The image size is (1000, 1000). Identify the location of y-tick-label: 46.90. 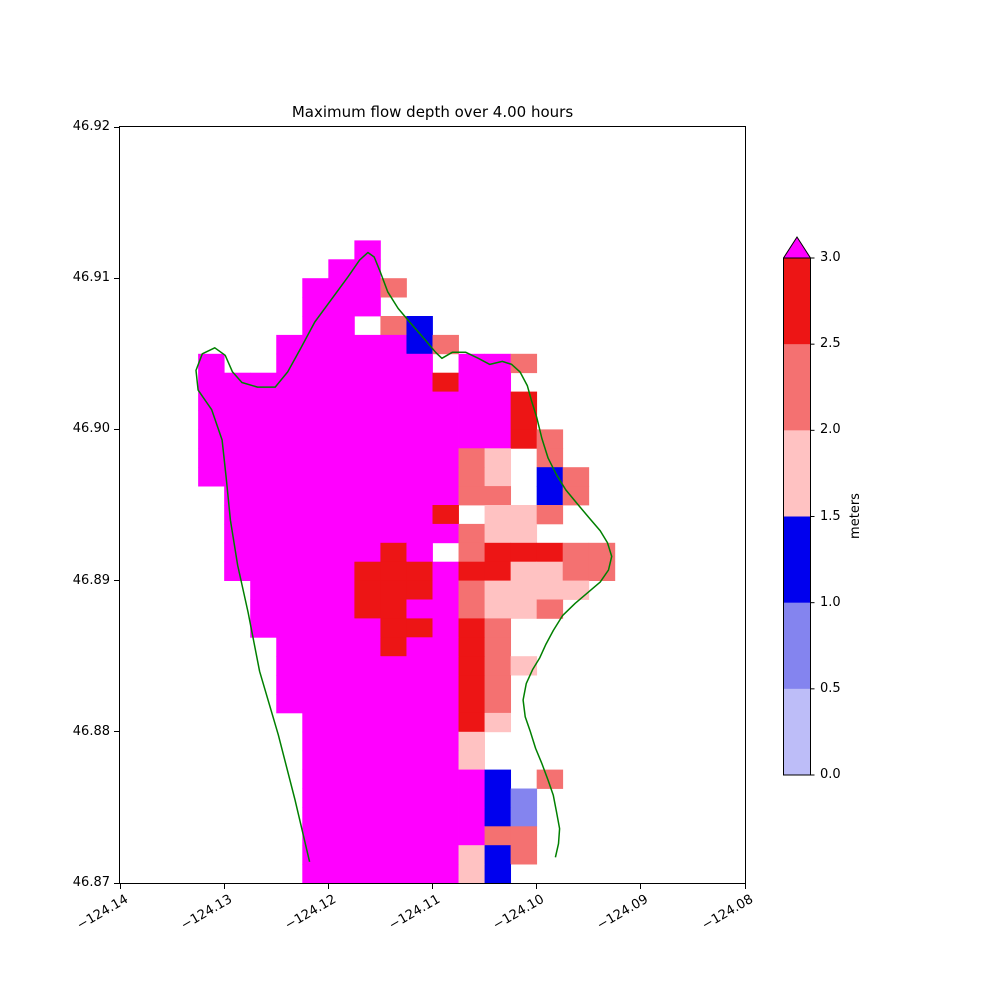
(91, 429).